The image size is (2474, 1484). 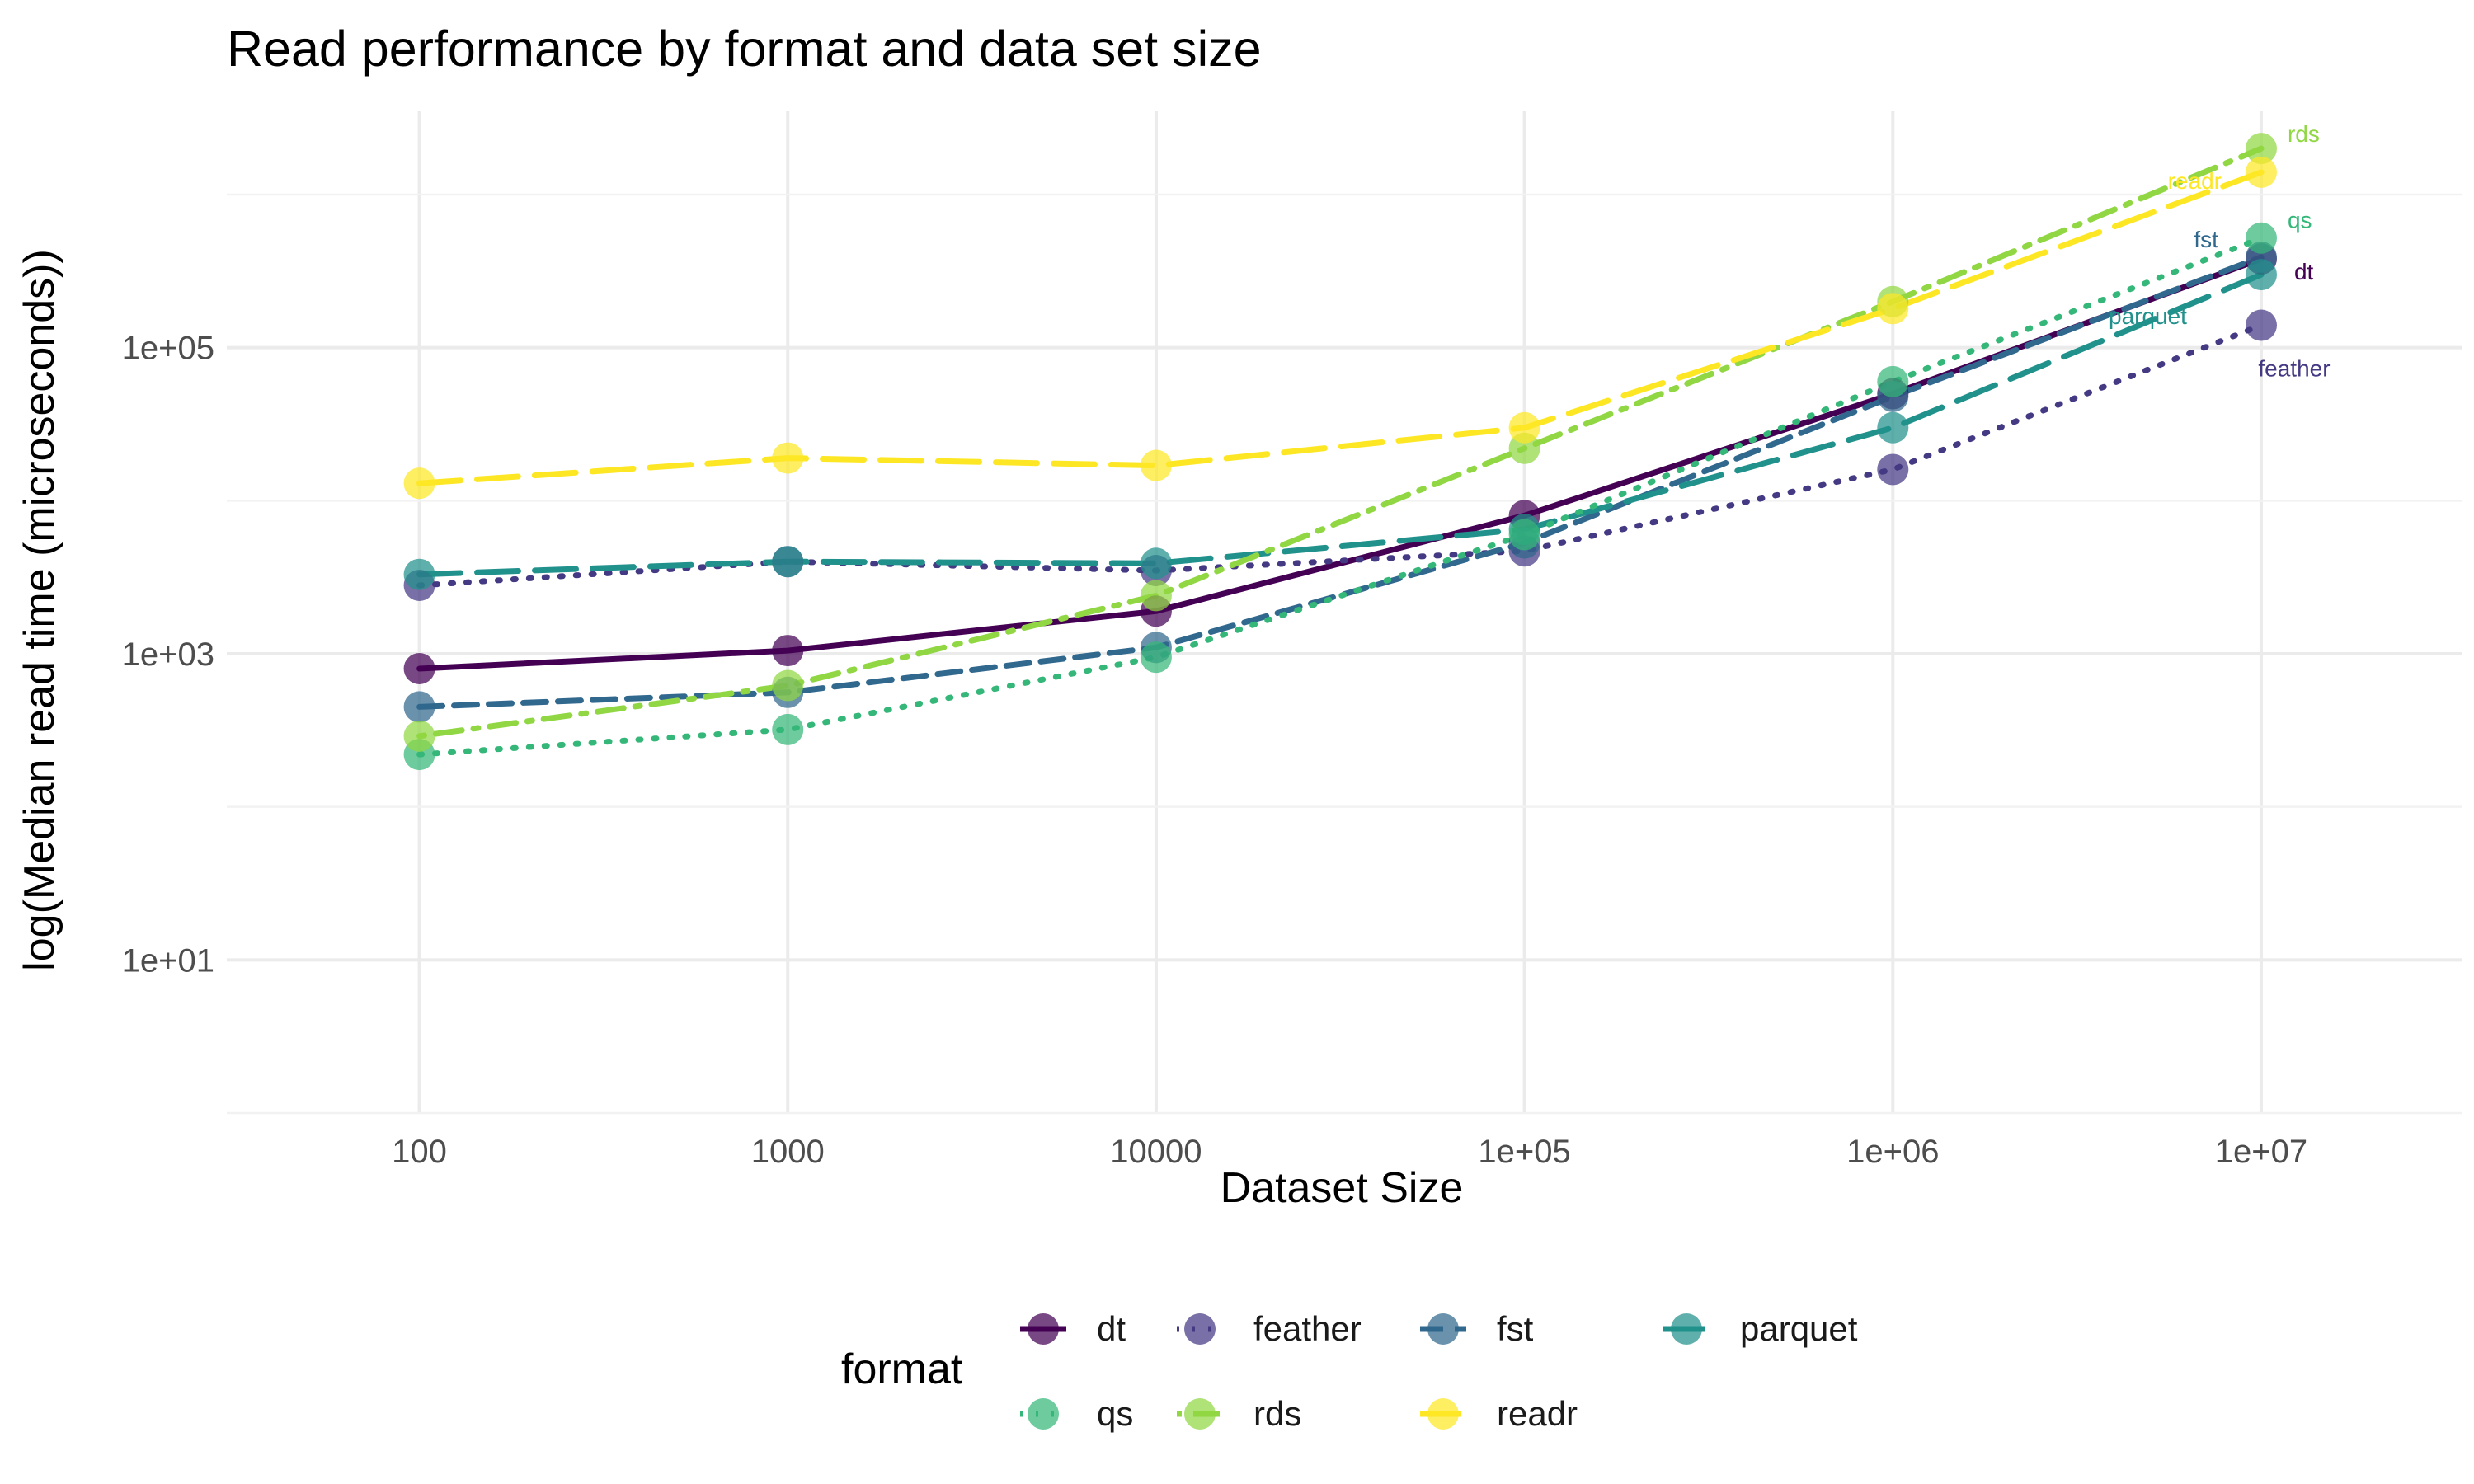 What do you see at coordinates (1349, 1152) in the screenshot?
I see `x-axis-ticks: 100 1000 10000 1e+05 1e+06 1e+07` at bounding box center [1349, 1152].